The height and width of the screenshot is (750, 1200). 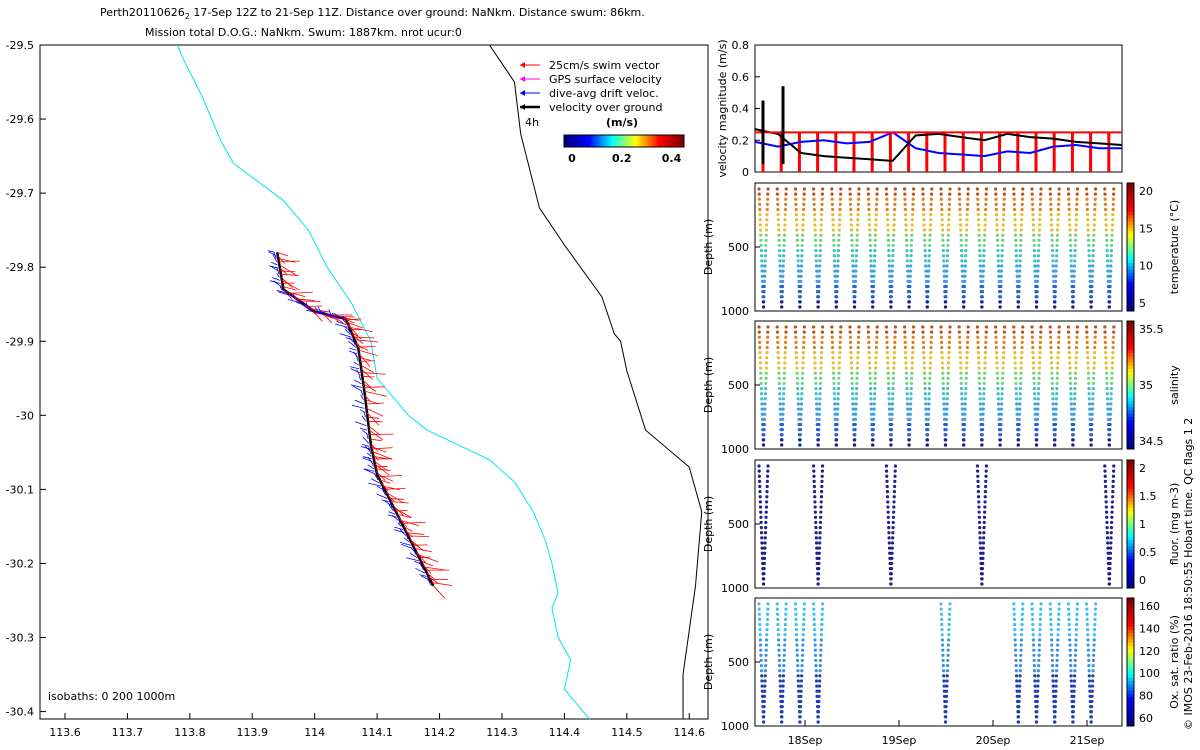 I want to click on salinity-colorbar-cell, so click(x=1130, y=342).